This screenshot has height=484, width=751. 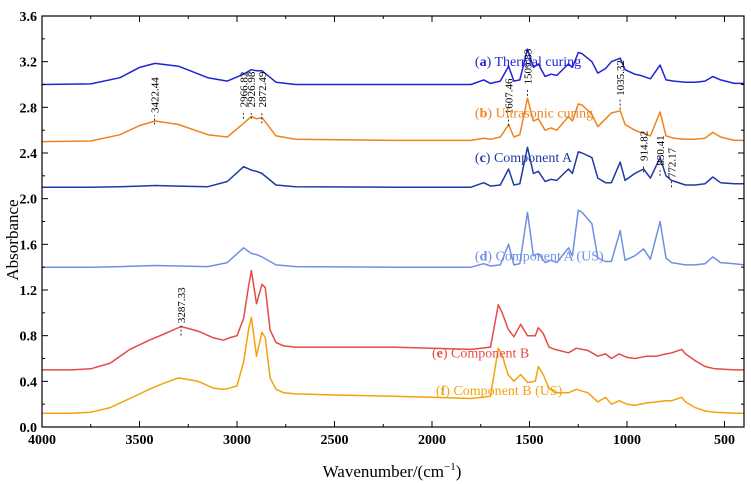 I want to click on x-axis-title-main: Wavenumber/(cm, so click(x=383, y=471).